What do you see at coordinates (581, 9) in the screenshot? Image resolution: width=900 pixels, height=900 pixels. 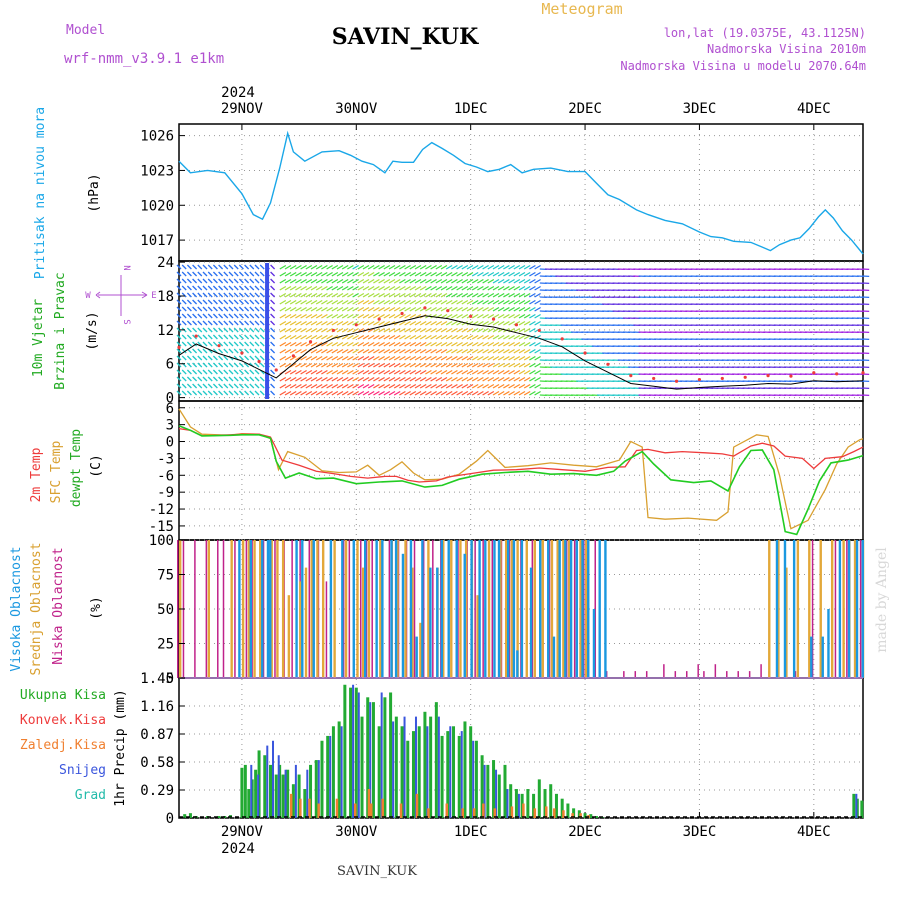 I see `meteogram-title: Meteogram` at bounding box center [581, 9].